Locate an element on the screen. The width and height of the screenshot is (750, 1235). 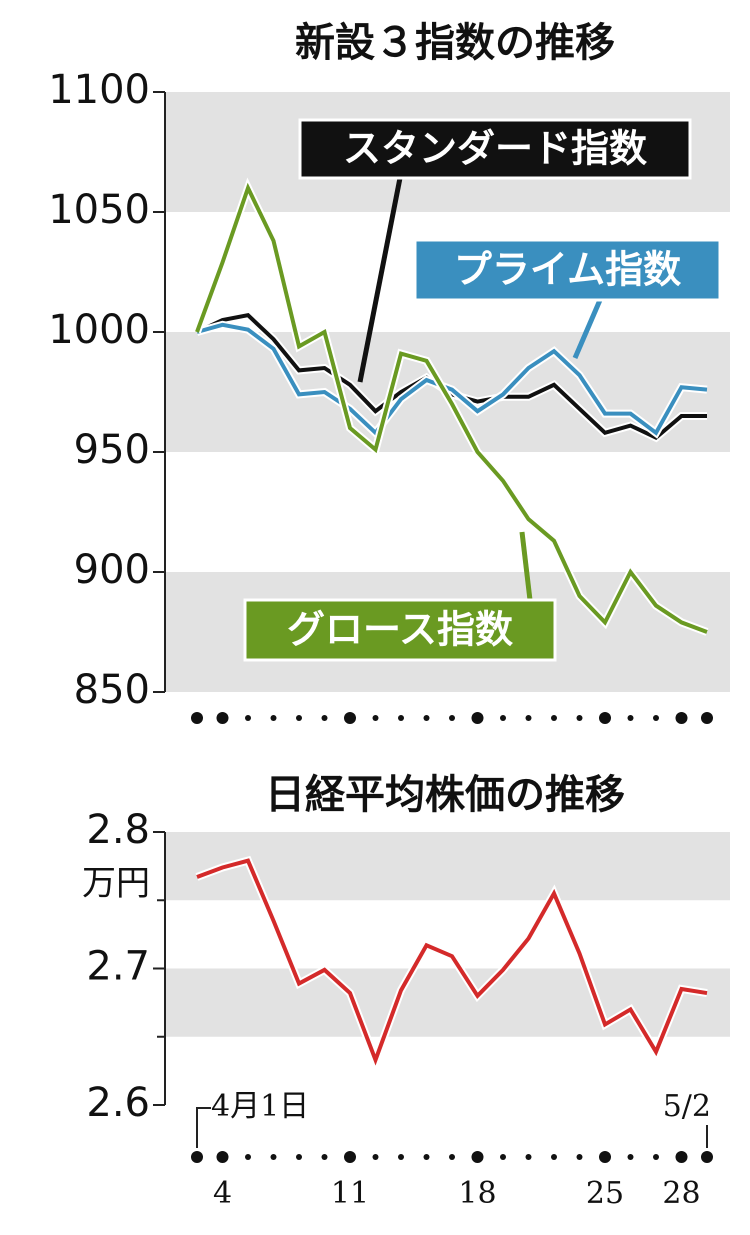
y-tick-label: 950 is located at coordinates (112, 450).